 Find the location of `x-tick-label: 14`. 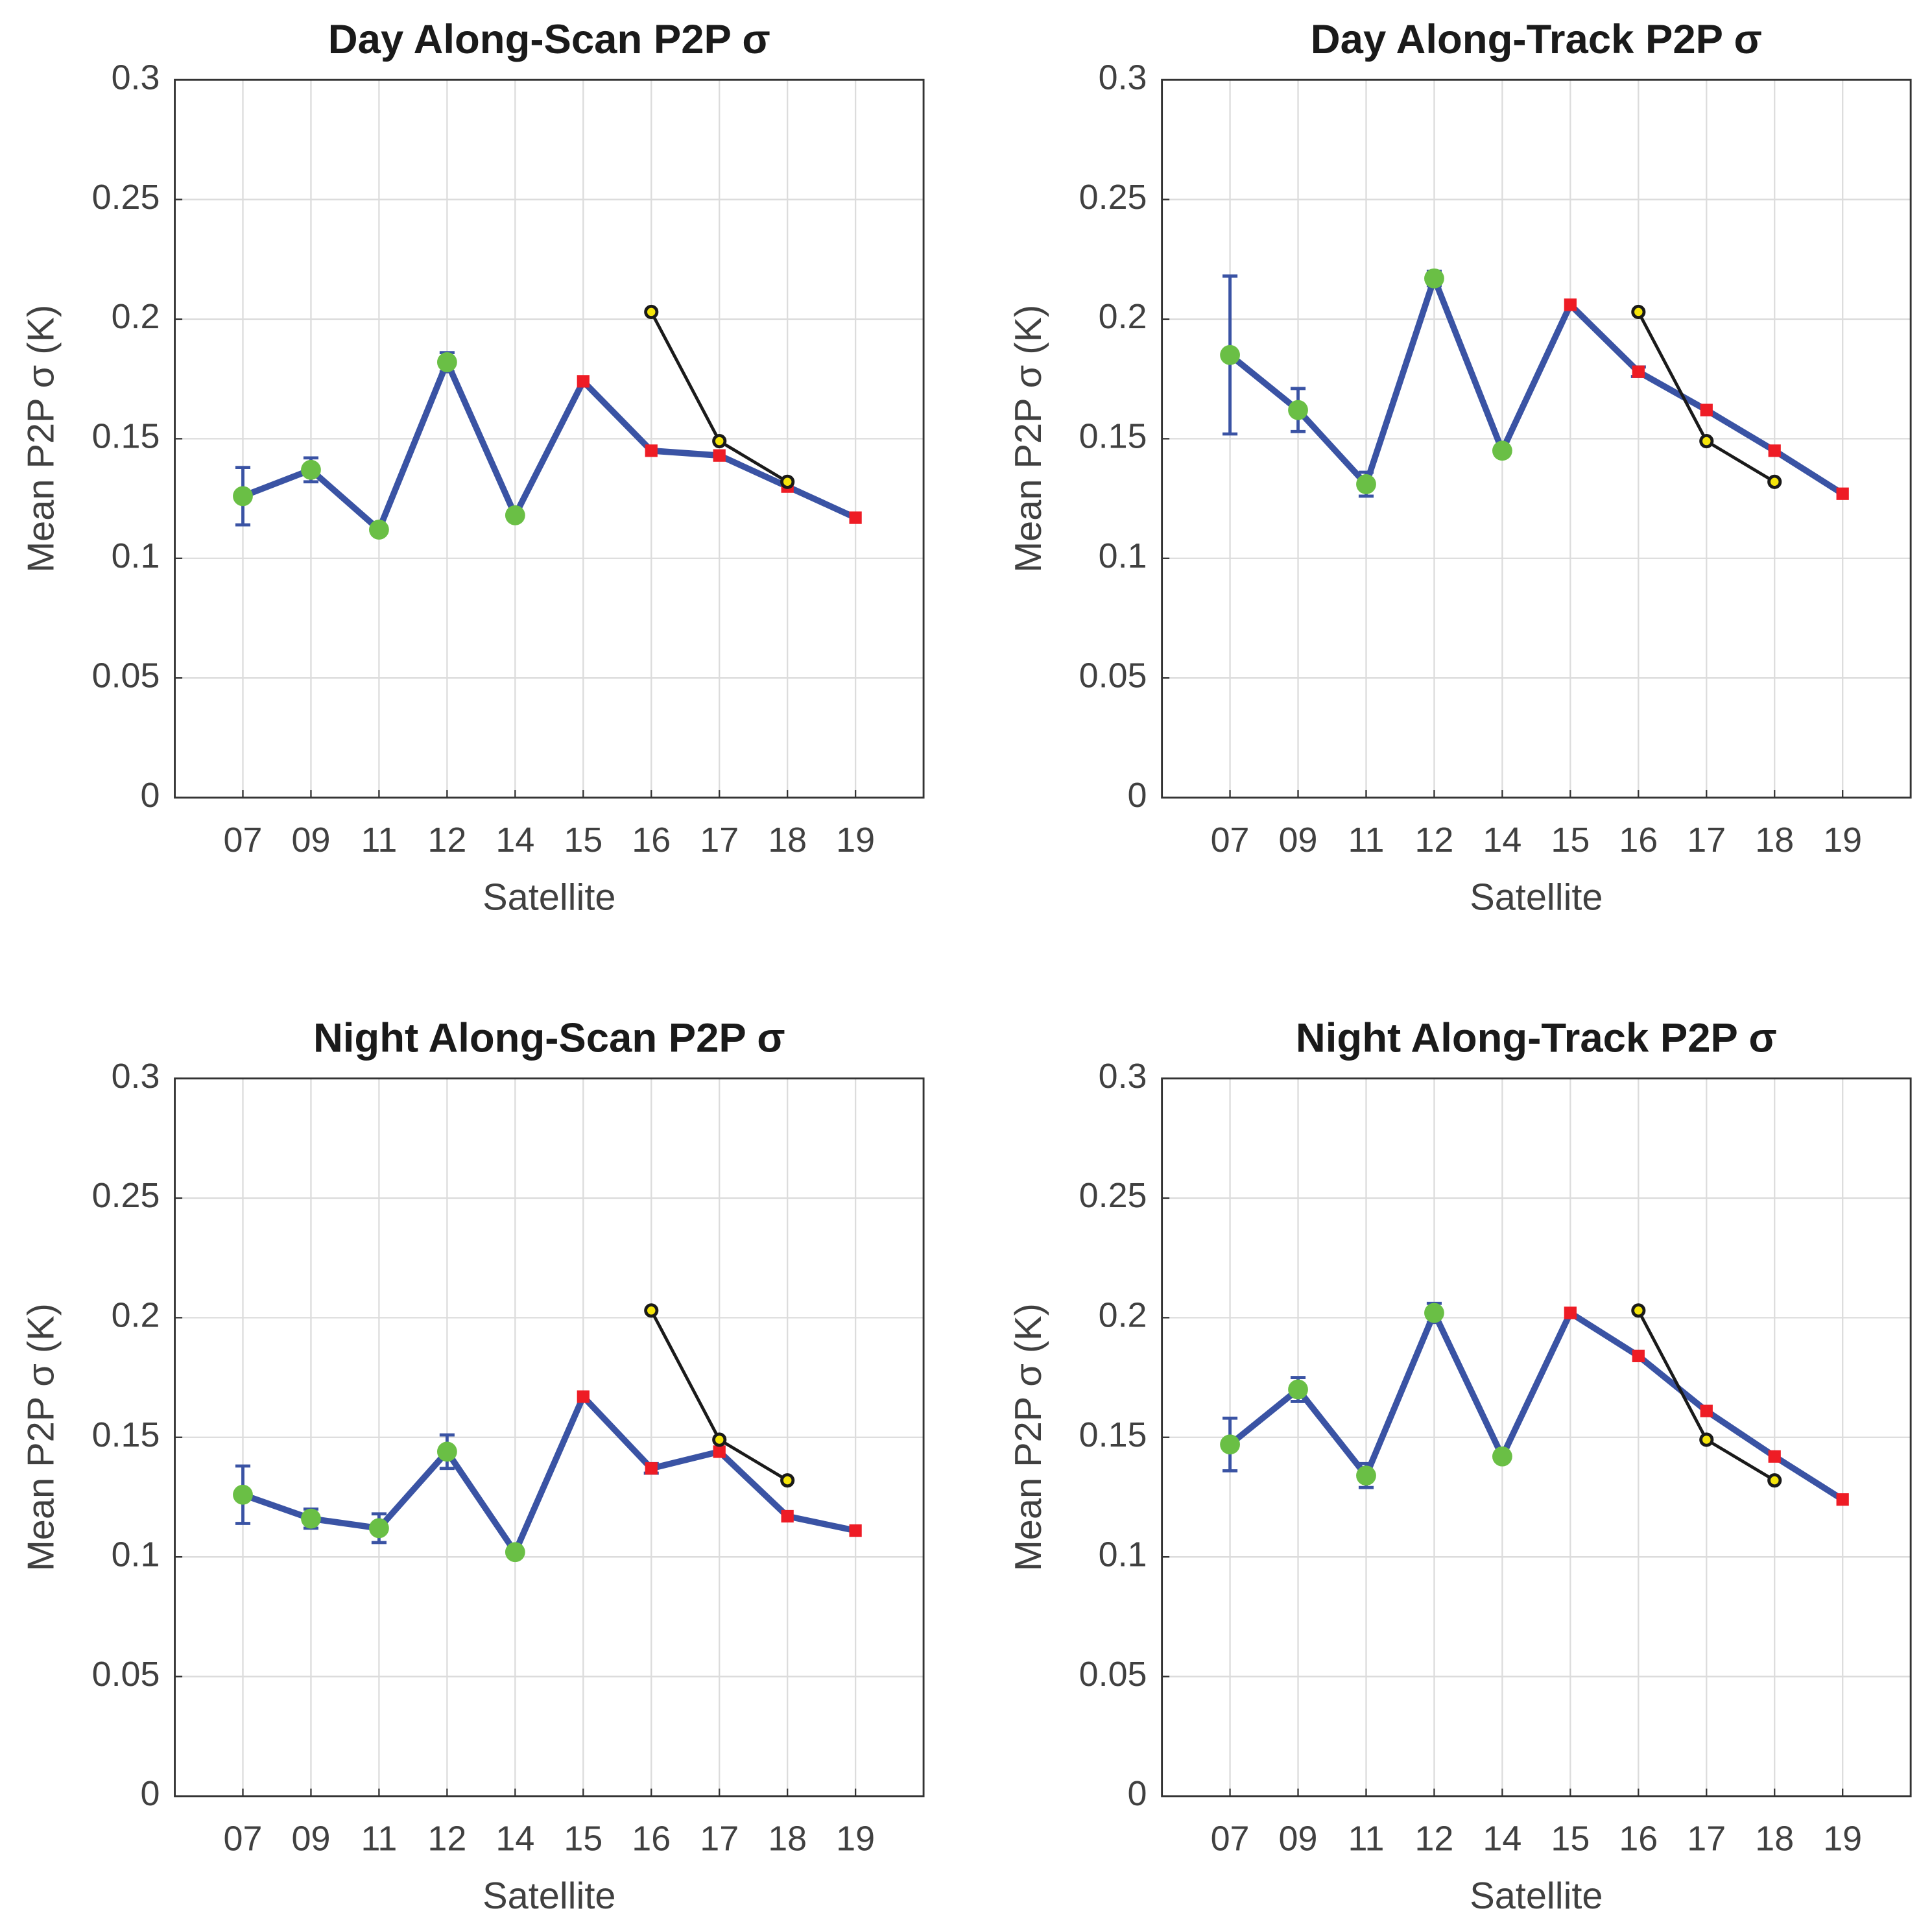

x-tick-label: 14 is located at coordinates (514, 840).